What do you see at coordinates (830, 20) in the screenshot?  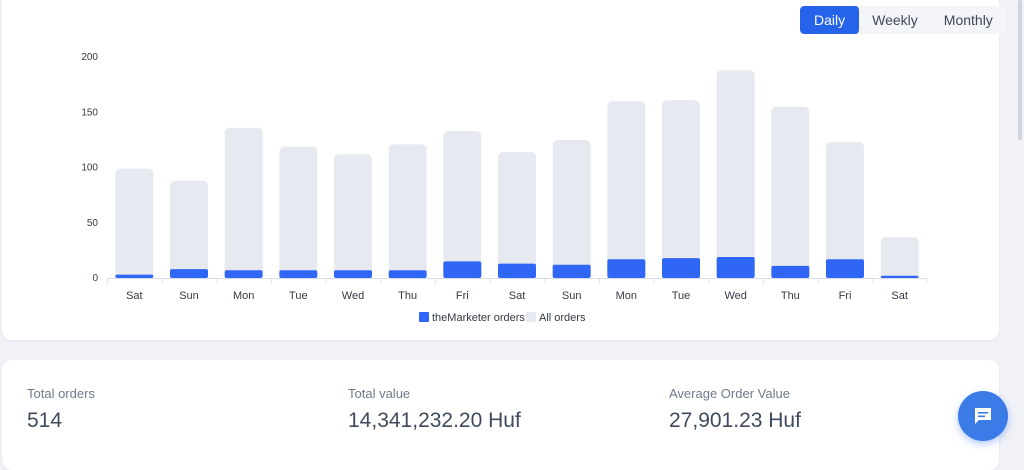 I see `tab-daily: Daily` at bounding box center [830, 20].